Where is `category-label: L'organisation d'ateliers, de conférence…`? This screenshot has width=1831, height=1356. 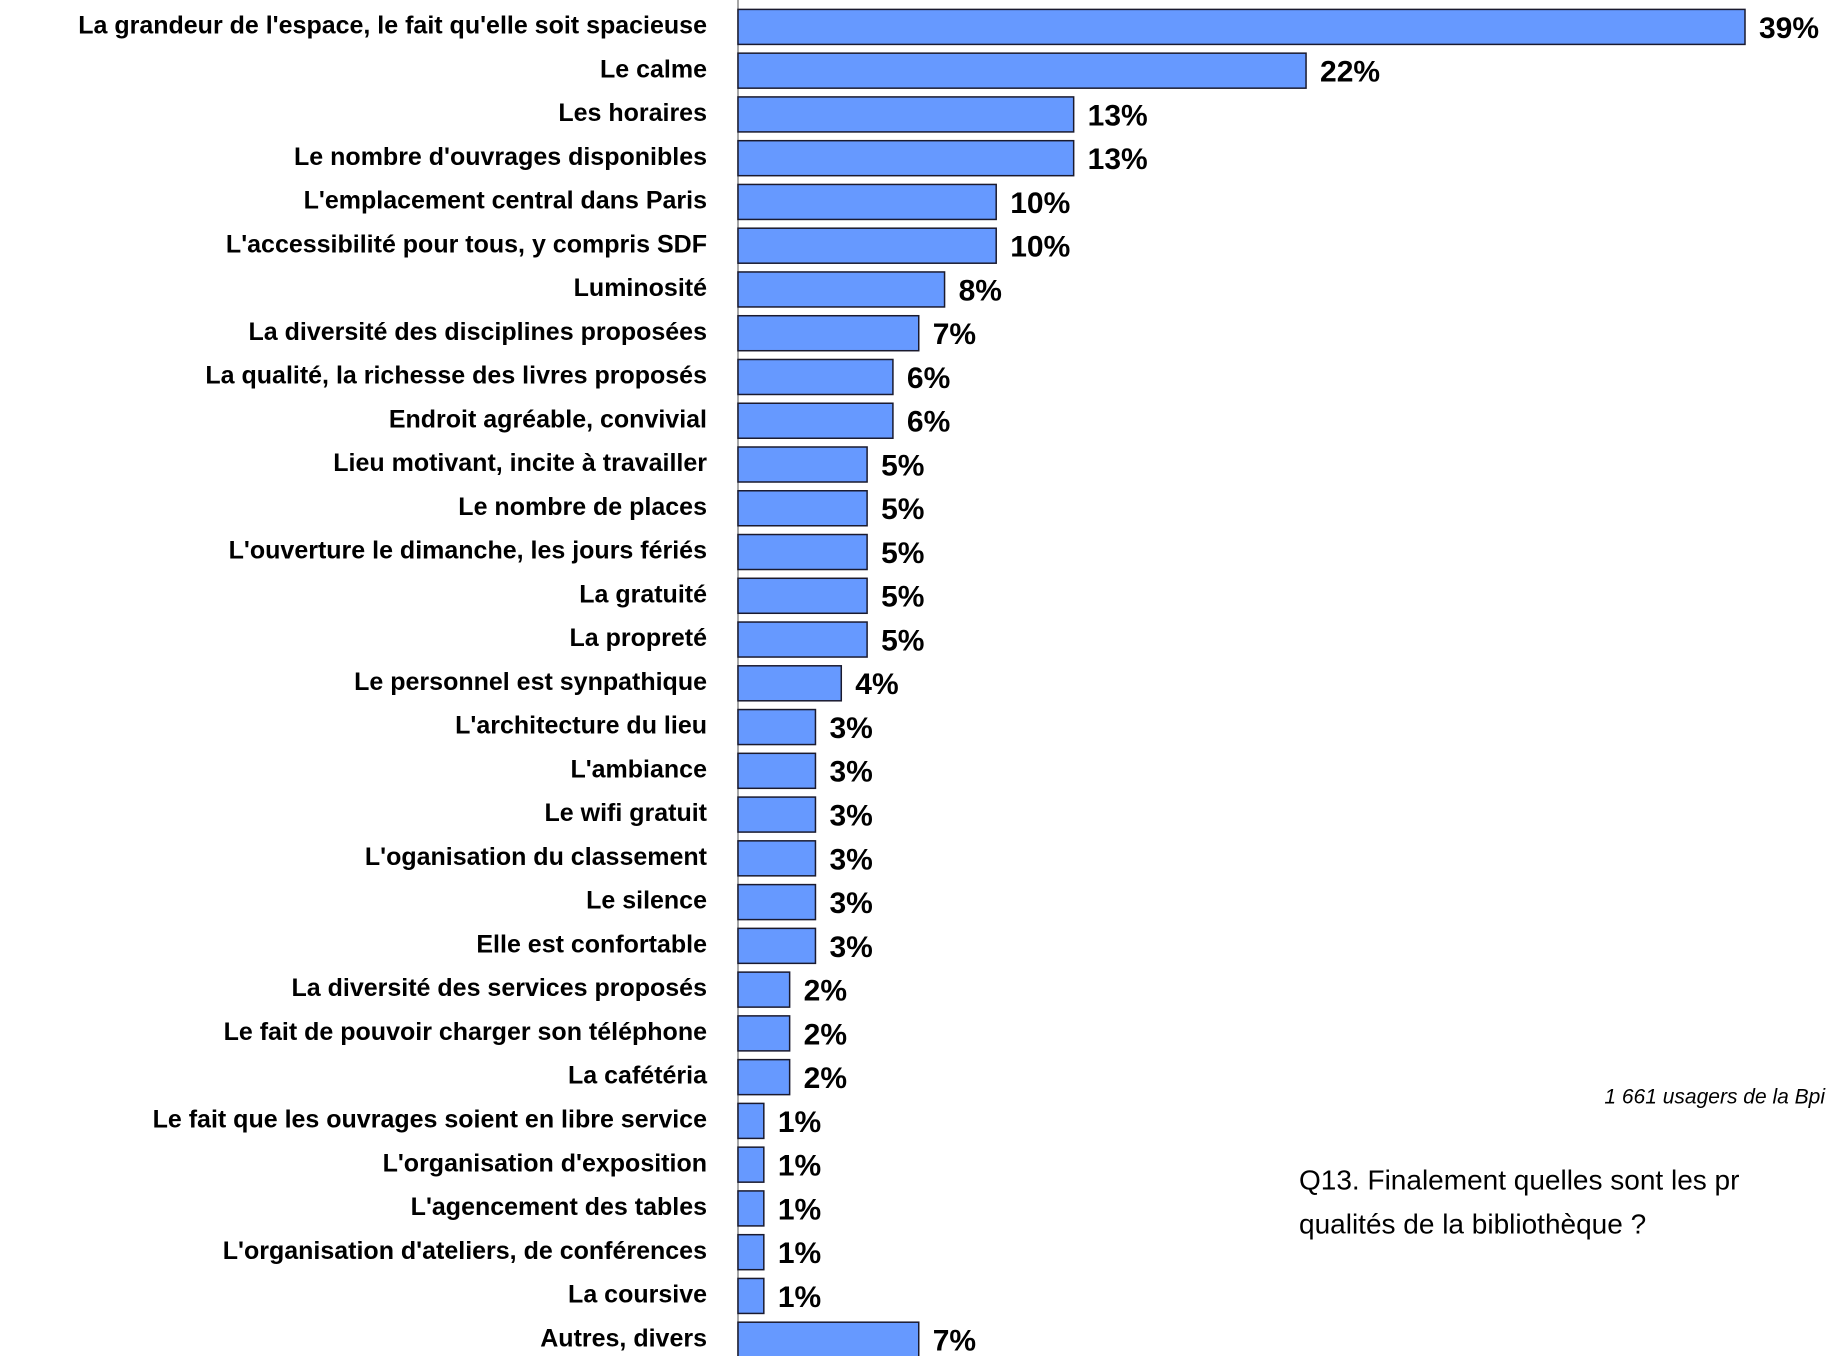
category-label: L'organisation d'ateliers, de conférence… is located at coordinates (465, 1251).